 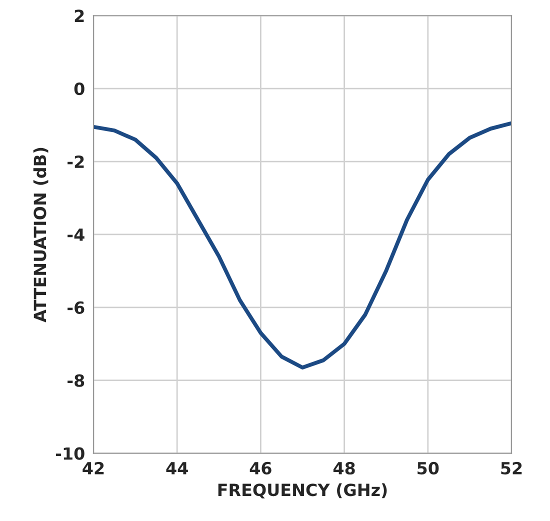 I want to click on y-tick-label: -8, so click(x=76, y=380).